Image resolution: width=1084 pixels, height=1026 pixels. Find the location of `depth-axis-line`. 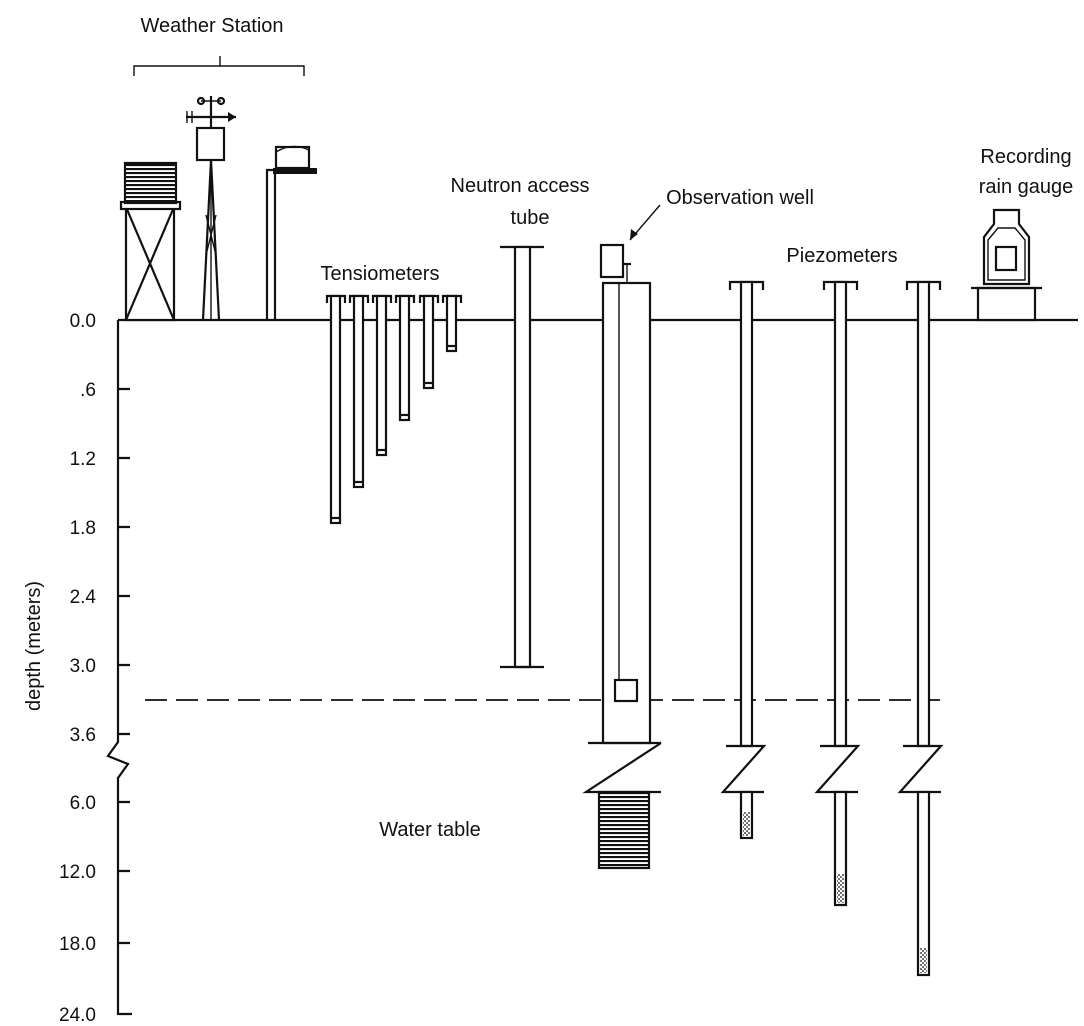

depth-axis-line is located at coordinates (119, 668).